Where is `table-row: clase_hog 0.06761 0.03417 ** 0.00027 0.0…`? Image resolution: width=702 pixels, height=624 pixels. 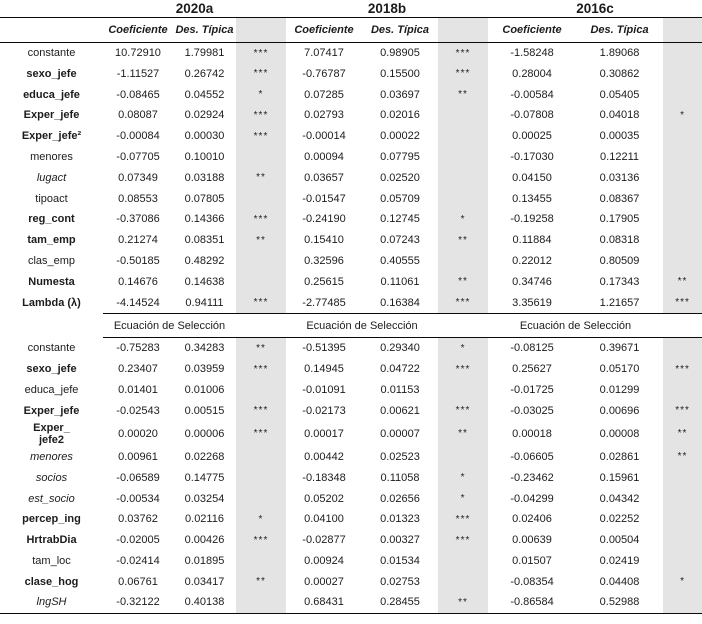
table-row: clase_hog 0.06761 0.03417 ** 0.00027 0.0… is located at coordinates (351, 582).